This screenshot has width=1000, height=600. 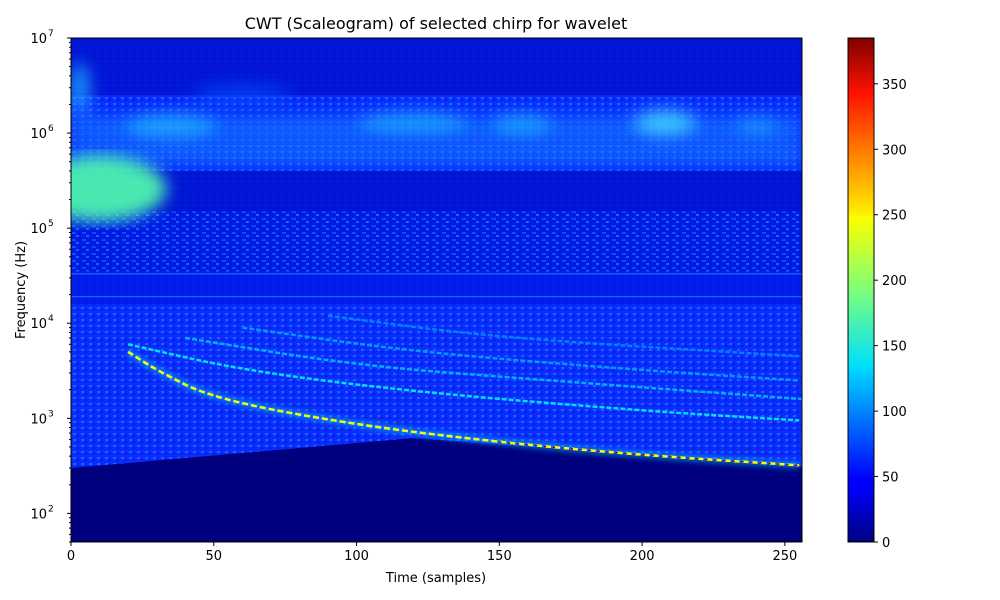 What do you see at coordinates (436, 112) in the screenshot?
I see `high-frequency-glow` at bounding box center [436, 112].